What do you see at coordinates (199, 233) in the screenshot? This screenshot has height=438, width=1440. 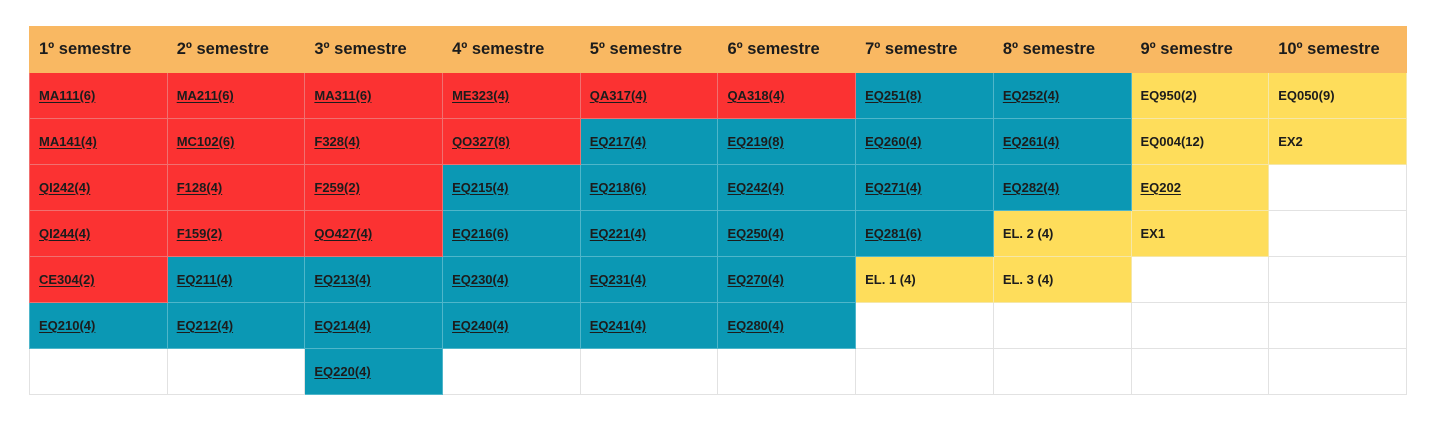 I see `course-link: F159(2)` at bounding box center [199, 233].